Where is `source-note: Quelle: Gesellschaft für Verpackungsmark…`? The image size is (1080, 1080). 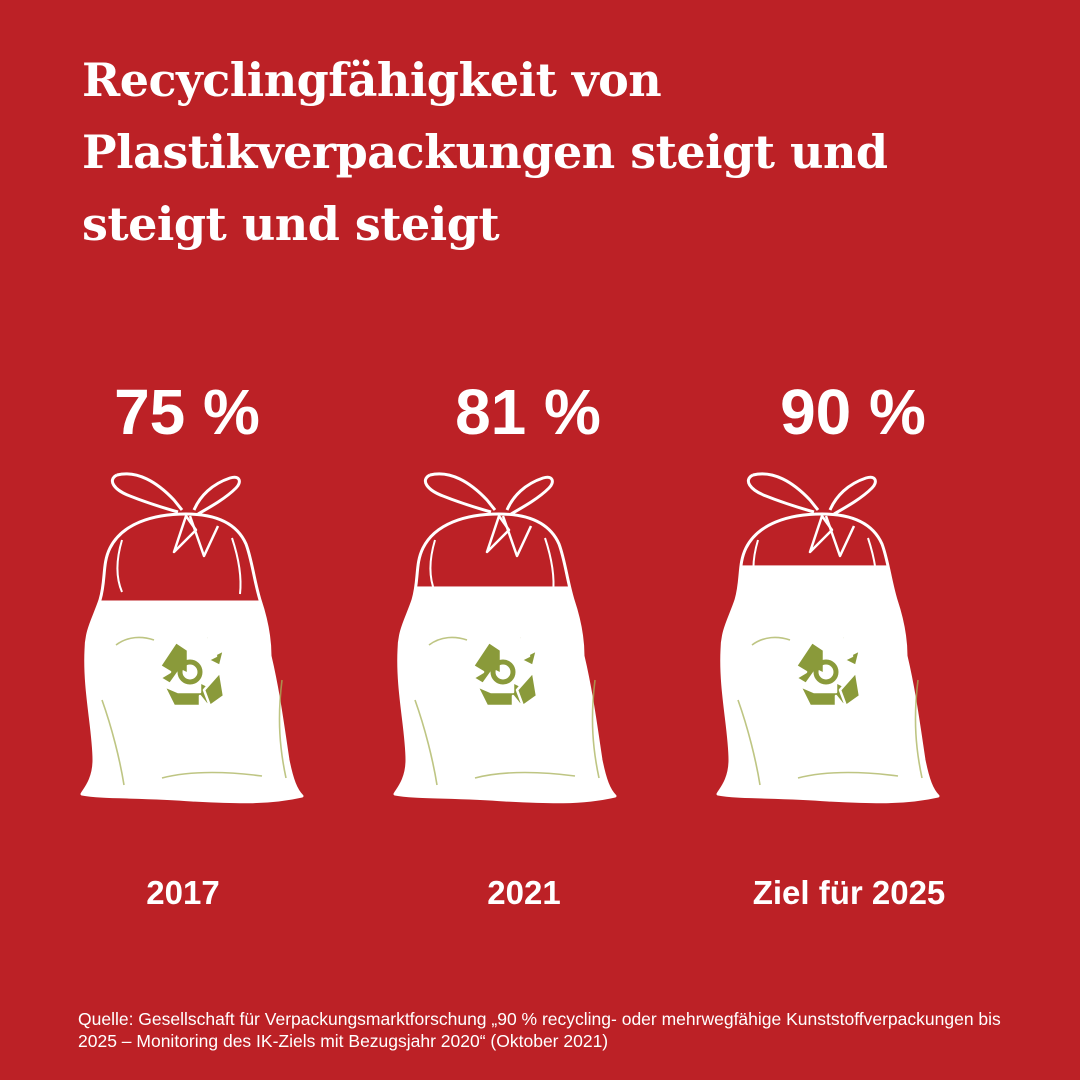 source-note: Quelle: Gesellschaft für Verpackungsmark… is located at coordinates (539, 1030).